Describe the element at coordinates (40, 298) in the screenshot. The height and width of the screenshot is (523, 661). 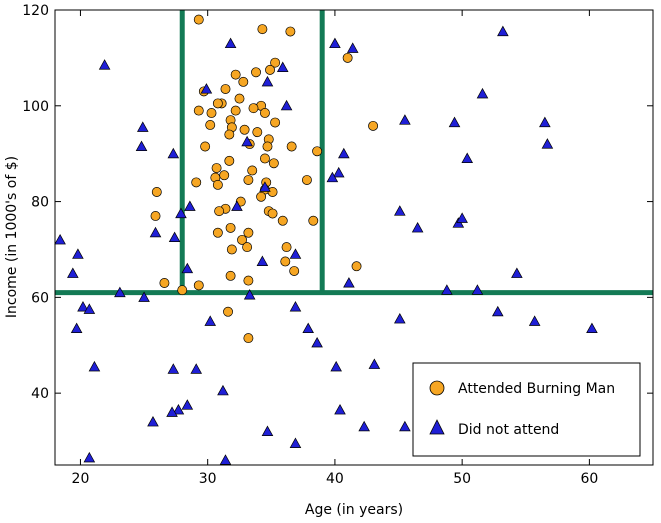
I see `y-tick-label: 60` at that location.